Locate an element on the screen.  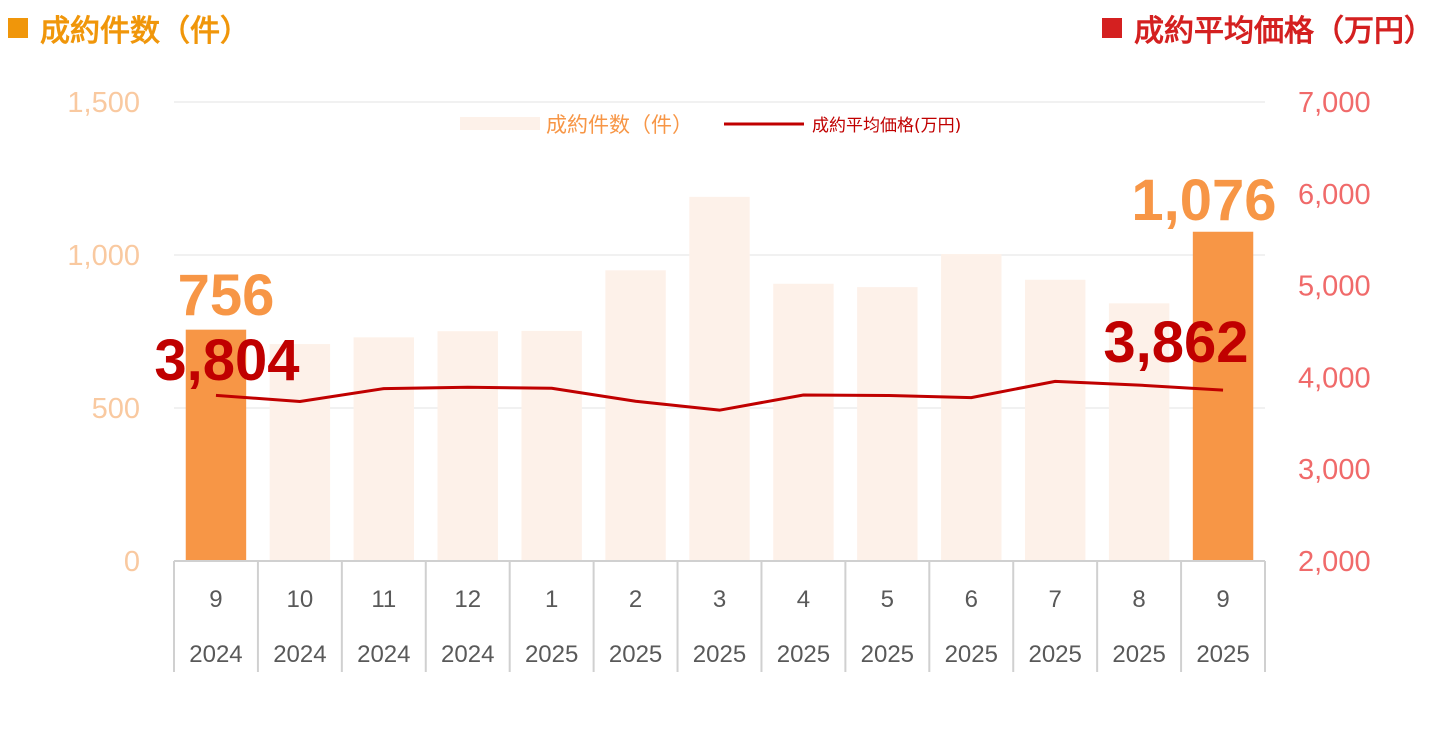
month-tick-label: 8 is located at coordinates (1138, 599).